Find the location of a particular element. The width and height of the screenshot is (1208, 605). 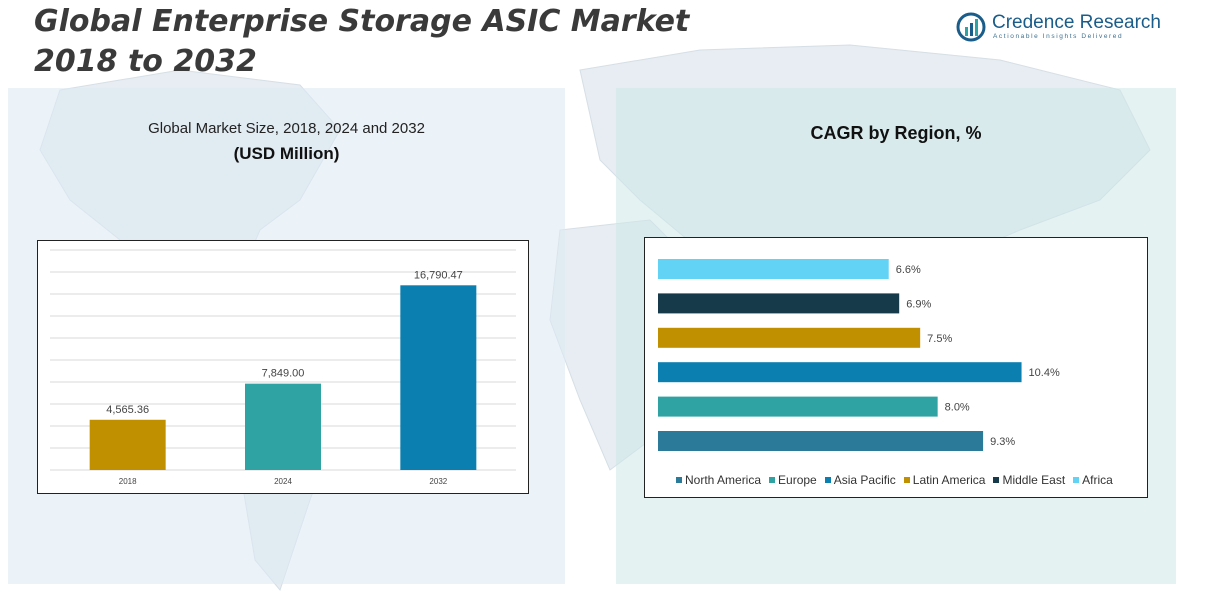

bar-2032 is located at coordinates (438, 377).